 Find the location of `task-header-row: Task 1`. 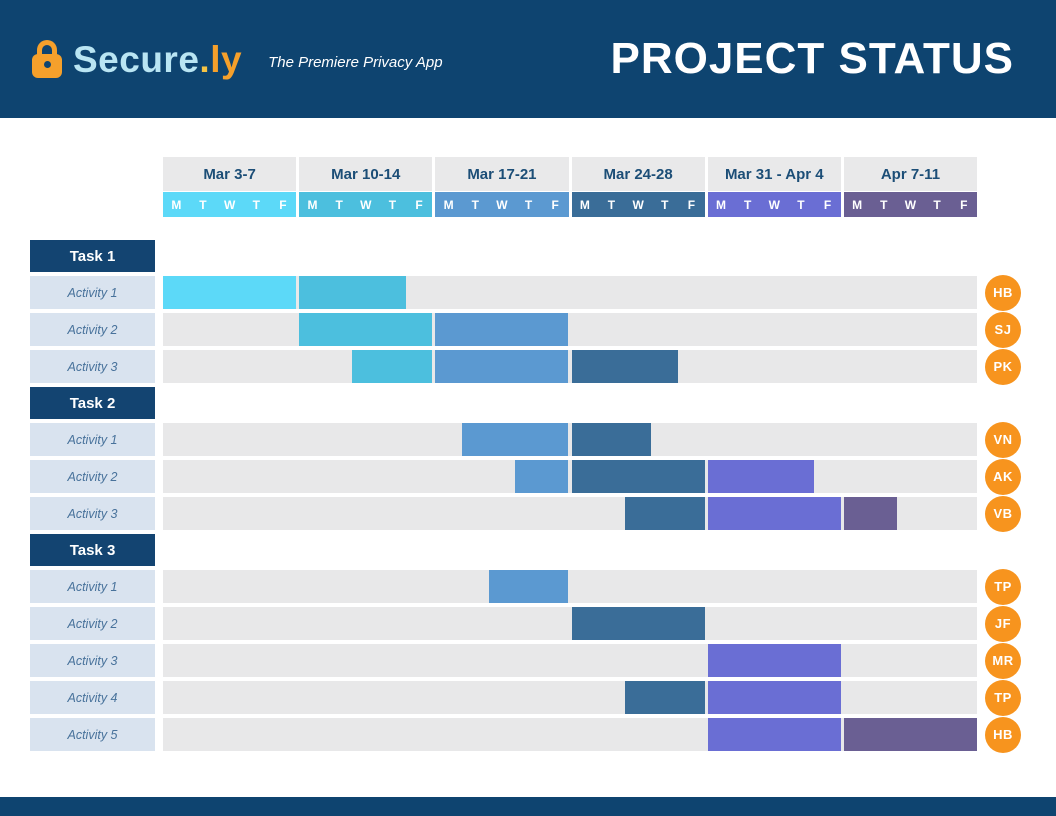

task-header-row: Task 1 is located at coordinates (543, 256).